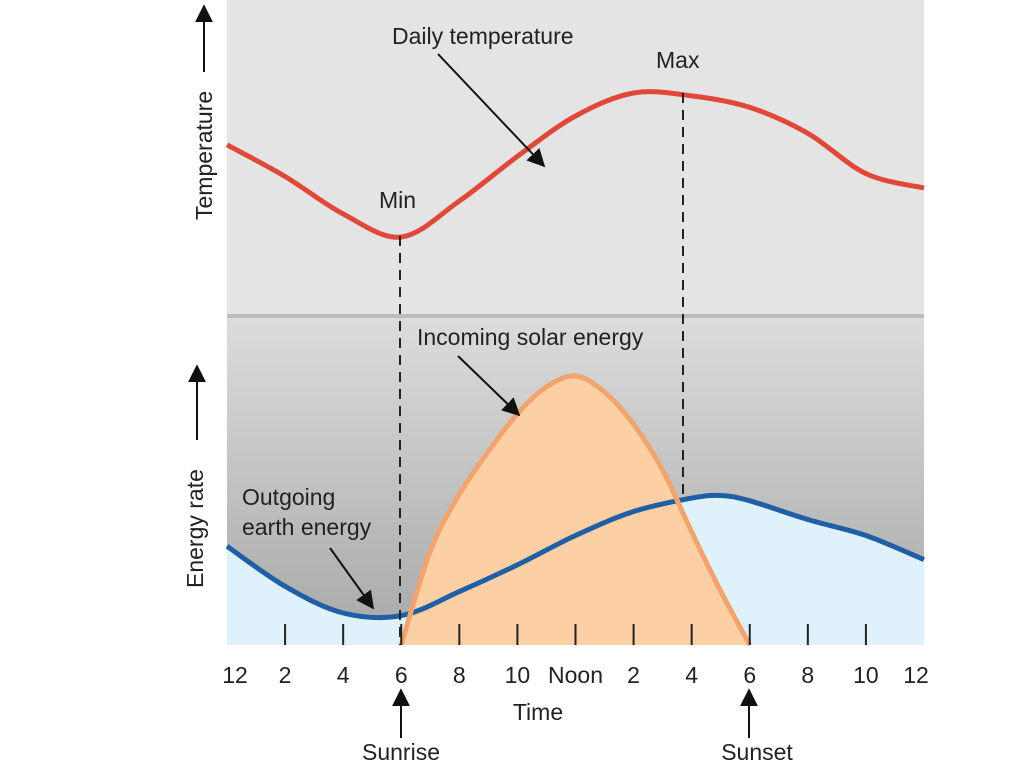 The width and height of the screenshot is (1024, 773). Describe the element at coordinates (401, 752) in the screenshot. I see `label-sunrise: Sunrise` at that location.